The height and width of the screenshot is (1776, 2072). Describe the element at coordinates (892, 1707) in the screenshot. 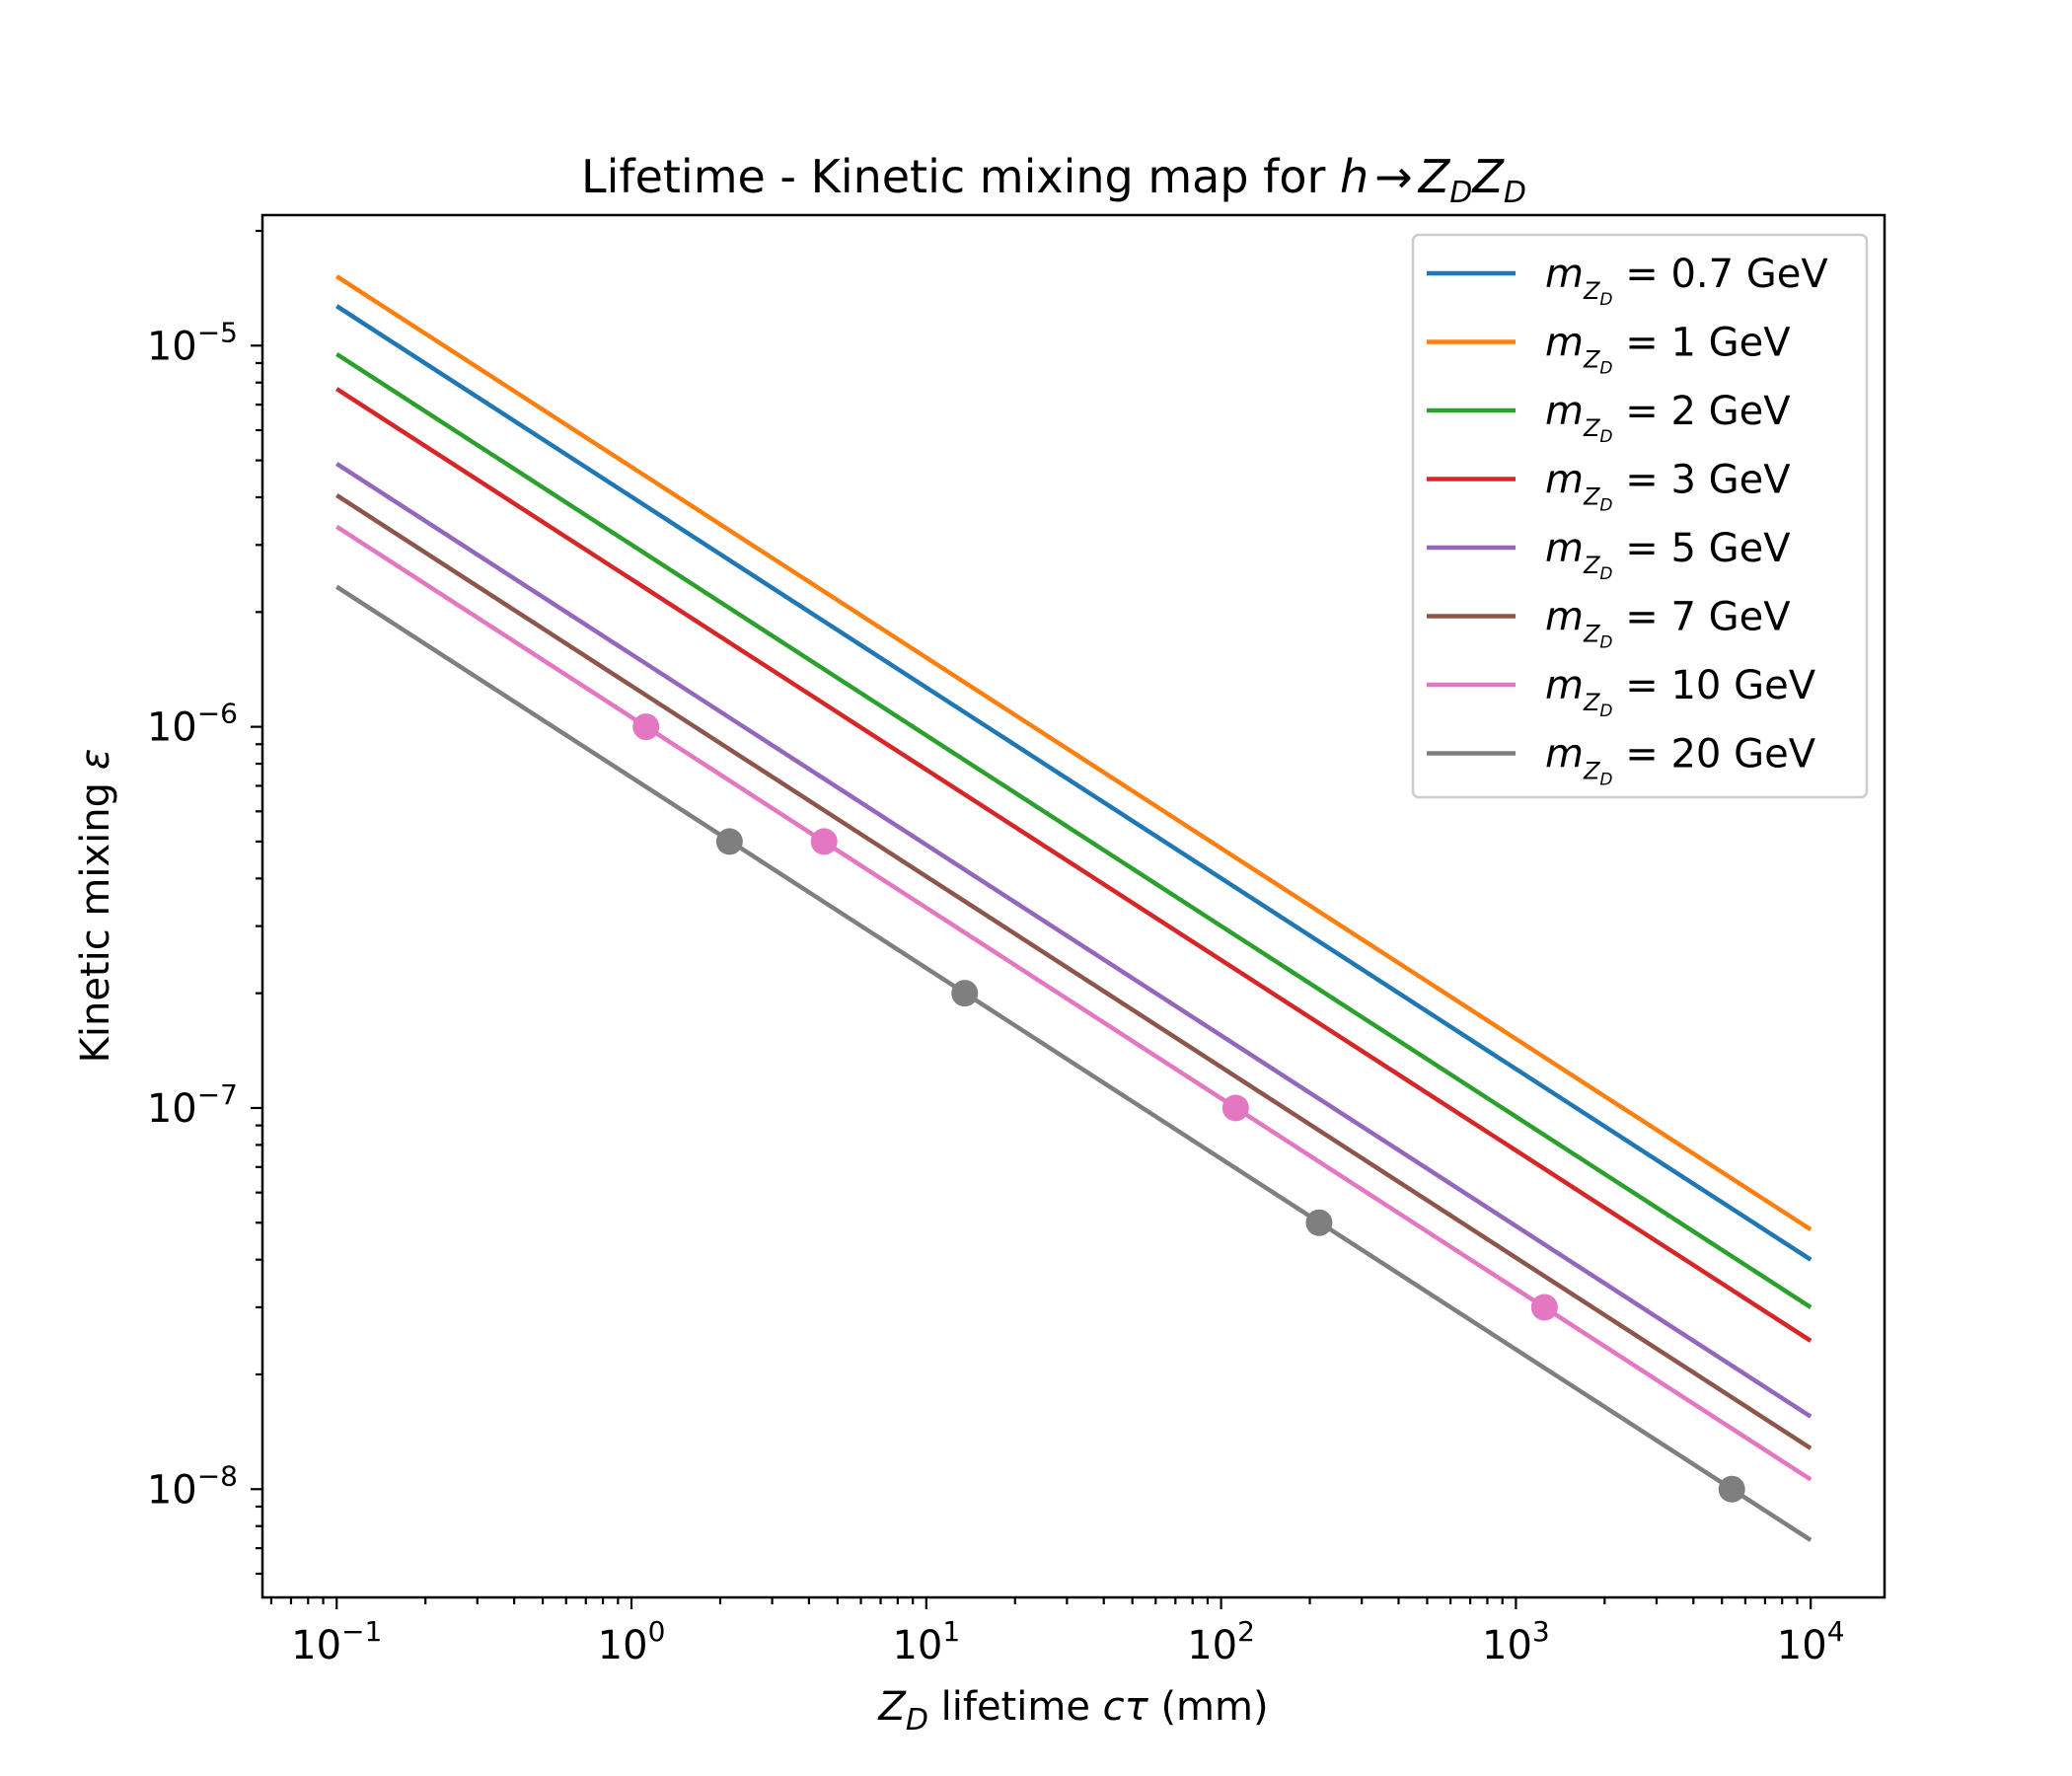

I see `x-axis-label-z: Z` at that location.